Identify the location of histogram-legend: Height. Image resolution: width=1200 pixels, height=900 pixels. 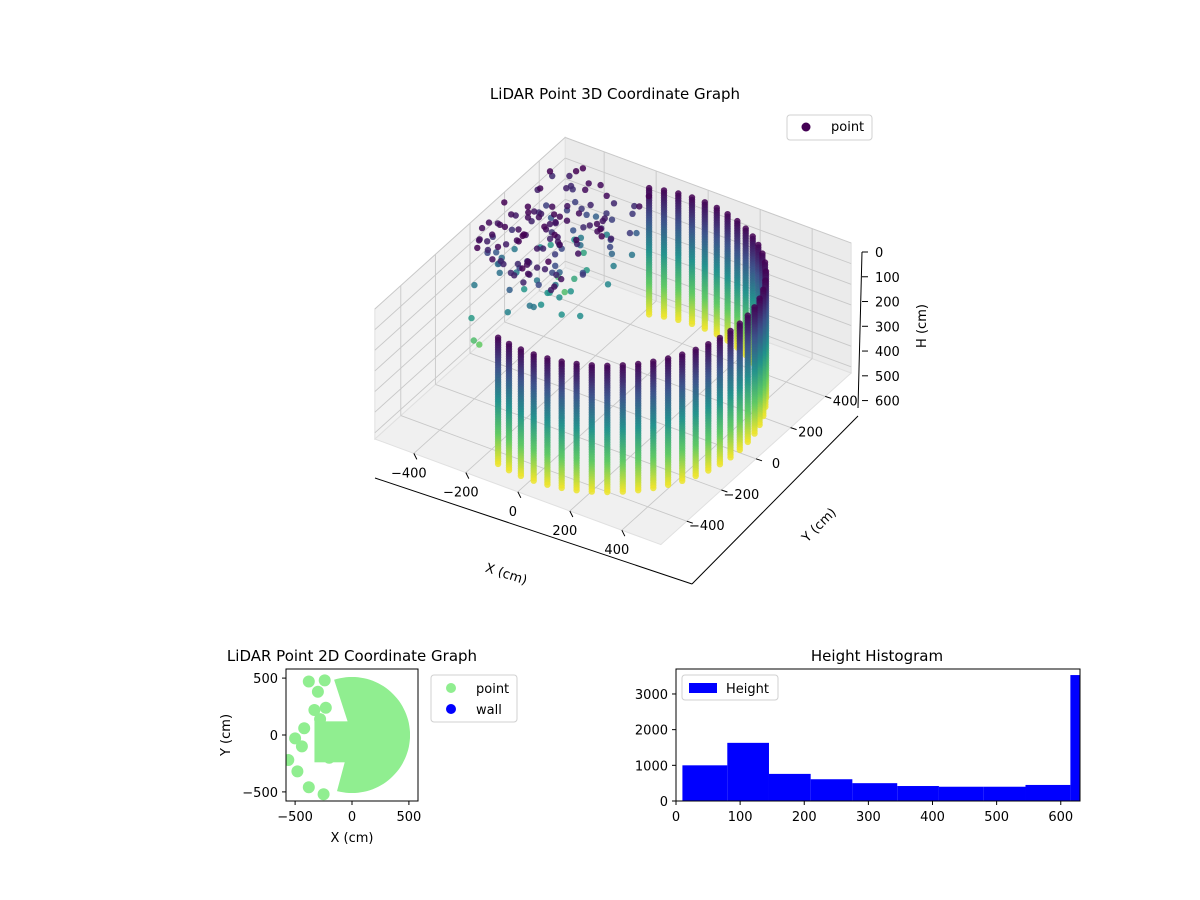
(730, 687).